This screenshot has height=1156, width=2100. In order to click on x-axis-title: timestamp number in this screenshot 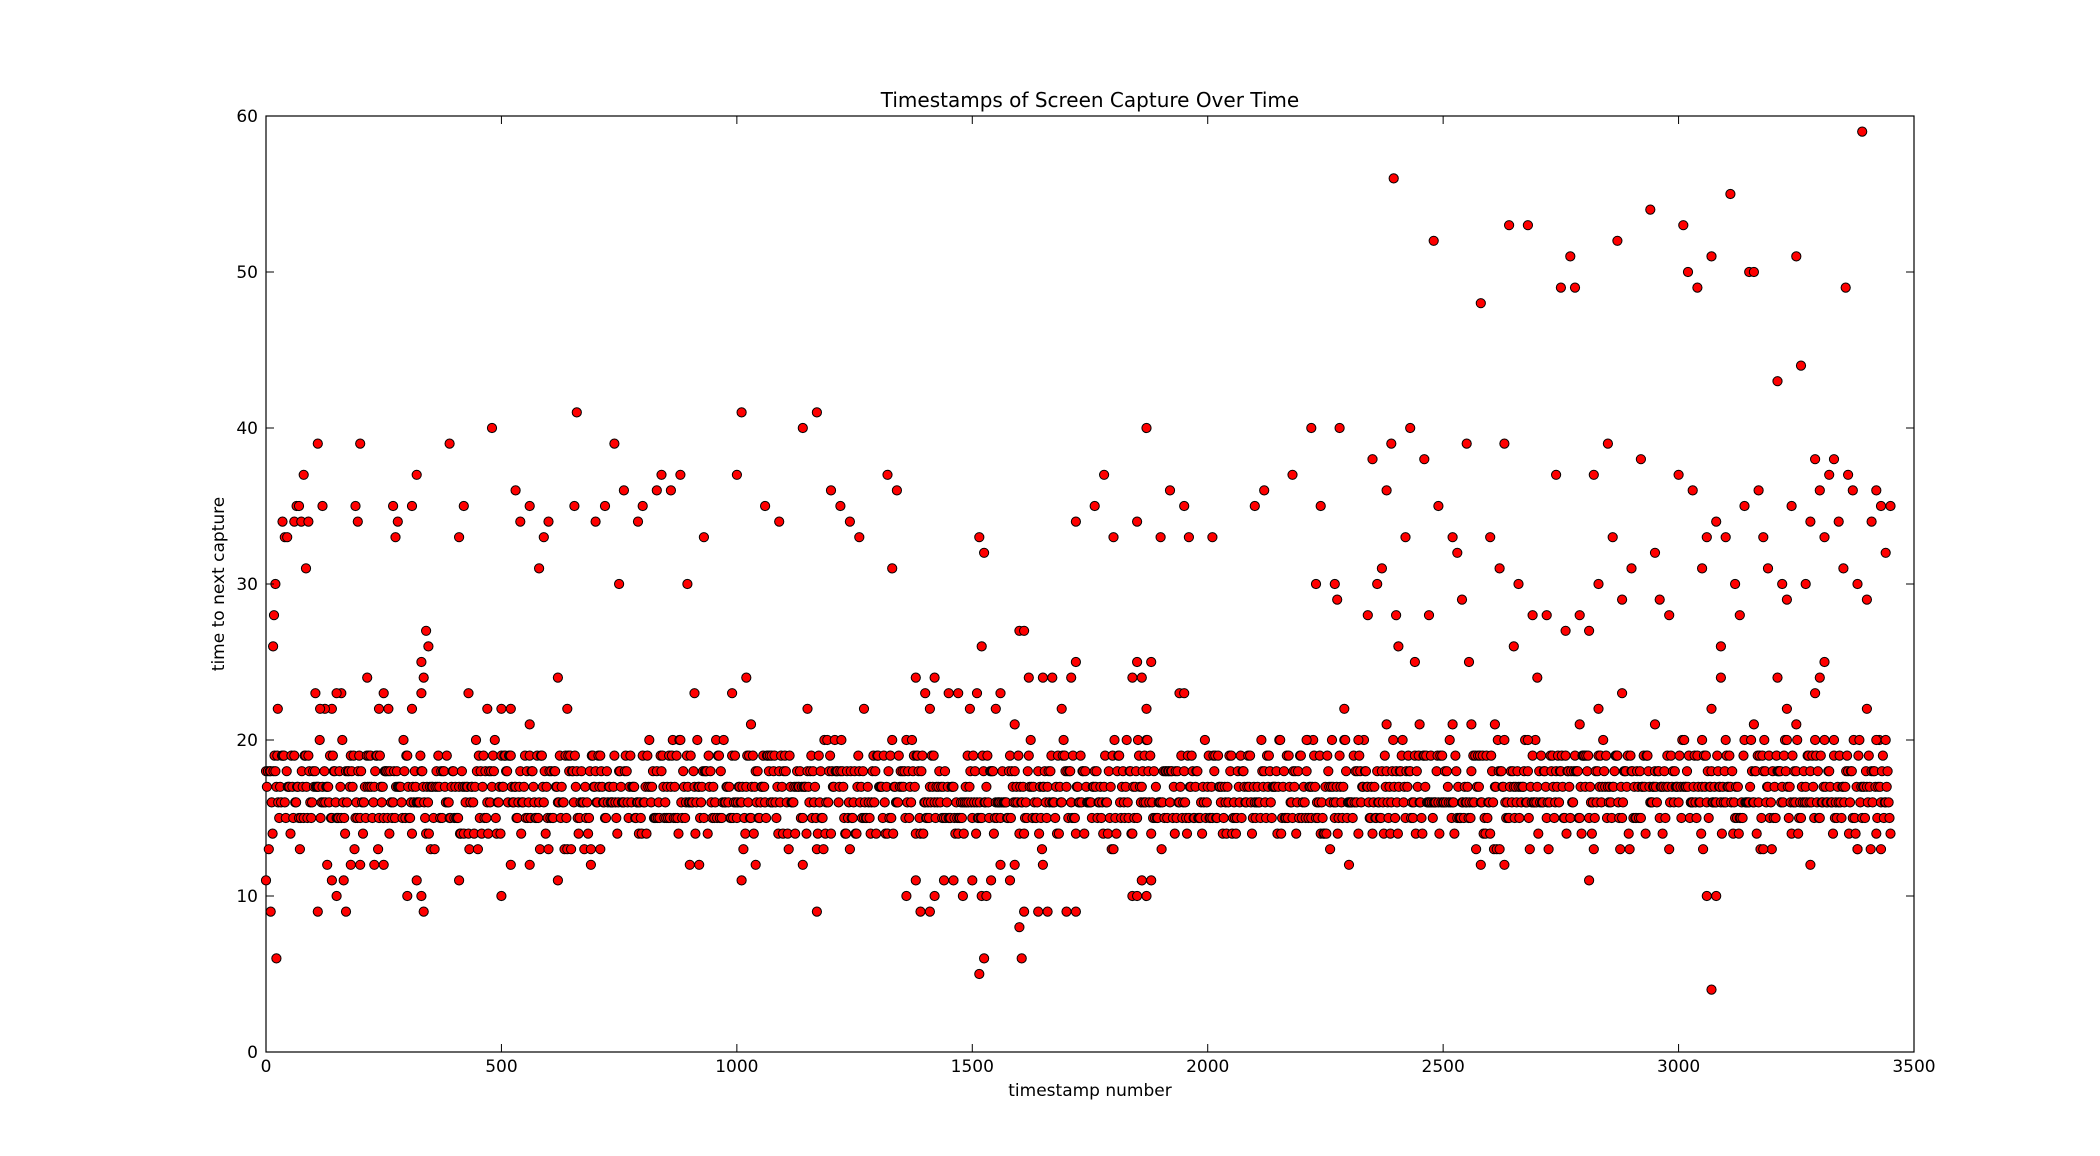, I will do `click(1089, 1091)`.